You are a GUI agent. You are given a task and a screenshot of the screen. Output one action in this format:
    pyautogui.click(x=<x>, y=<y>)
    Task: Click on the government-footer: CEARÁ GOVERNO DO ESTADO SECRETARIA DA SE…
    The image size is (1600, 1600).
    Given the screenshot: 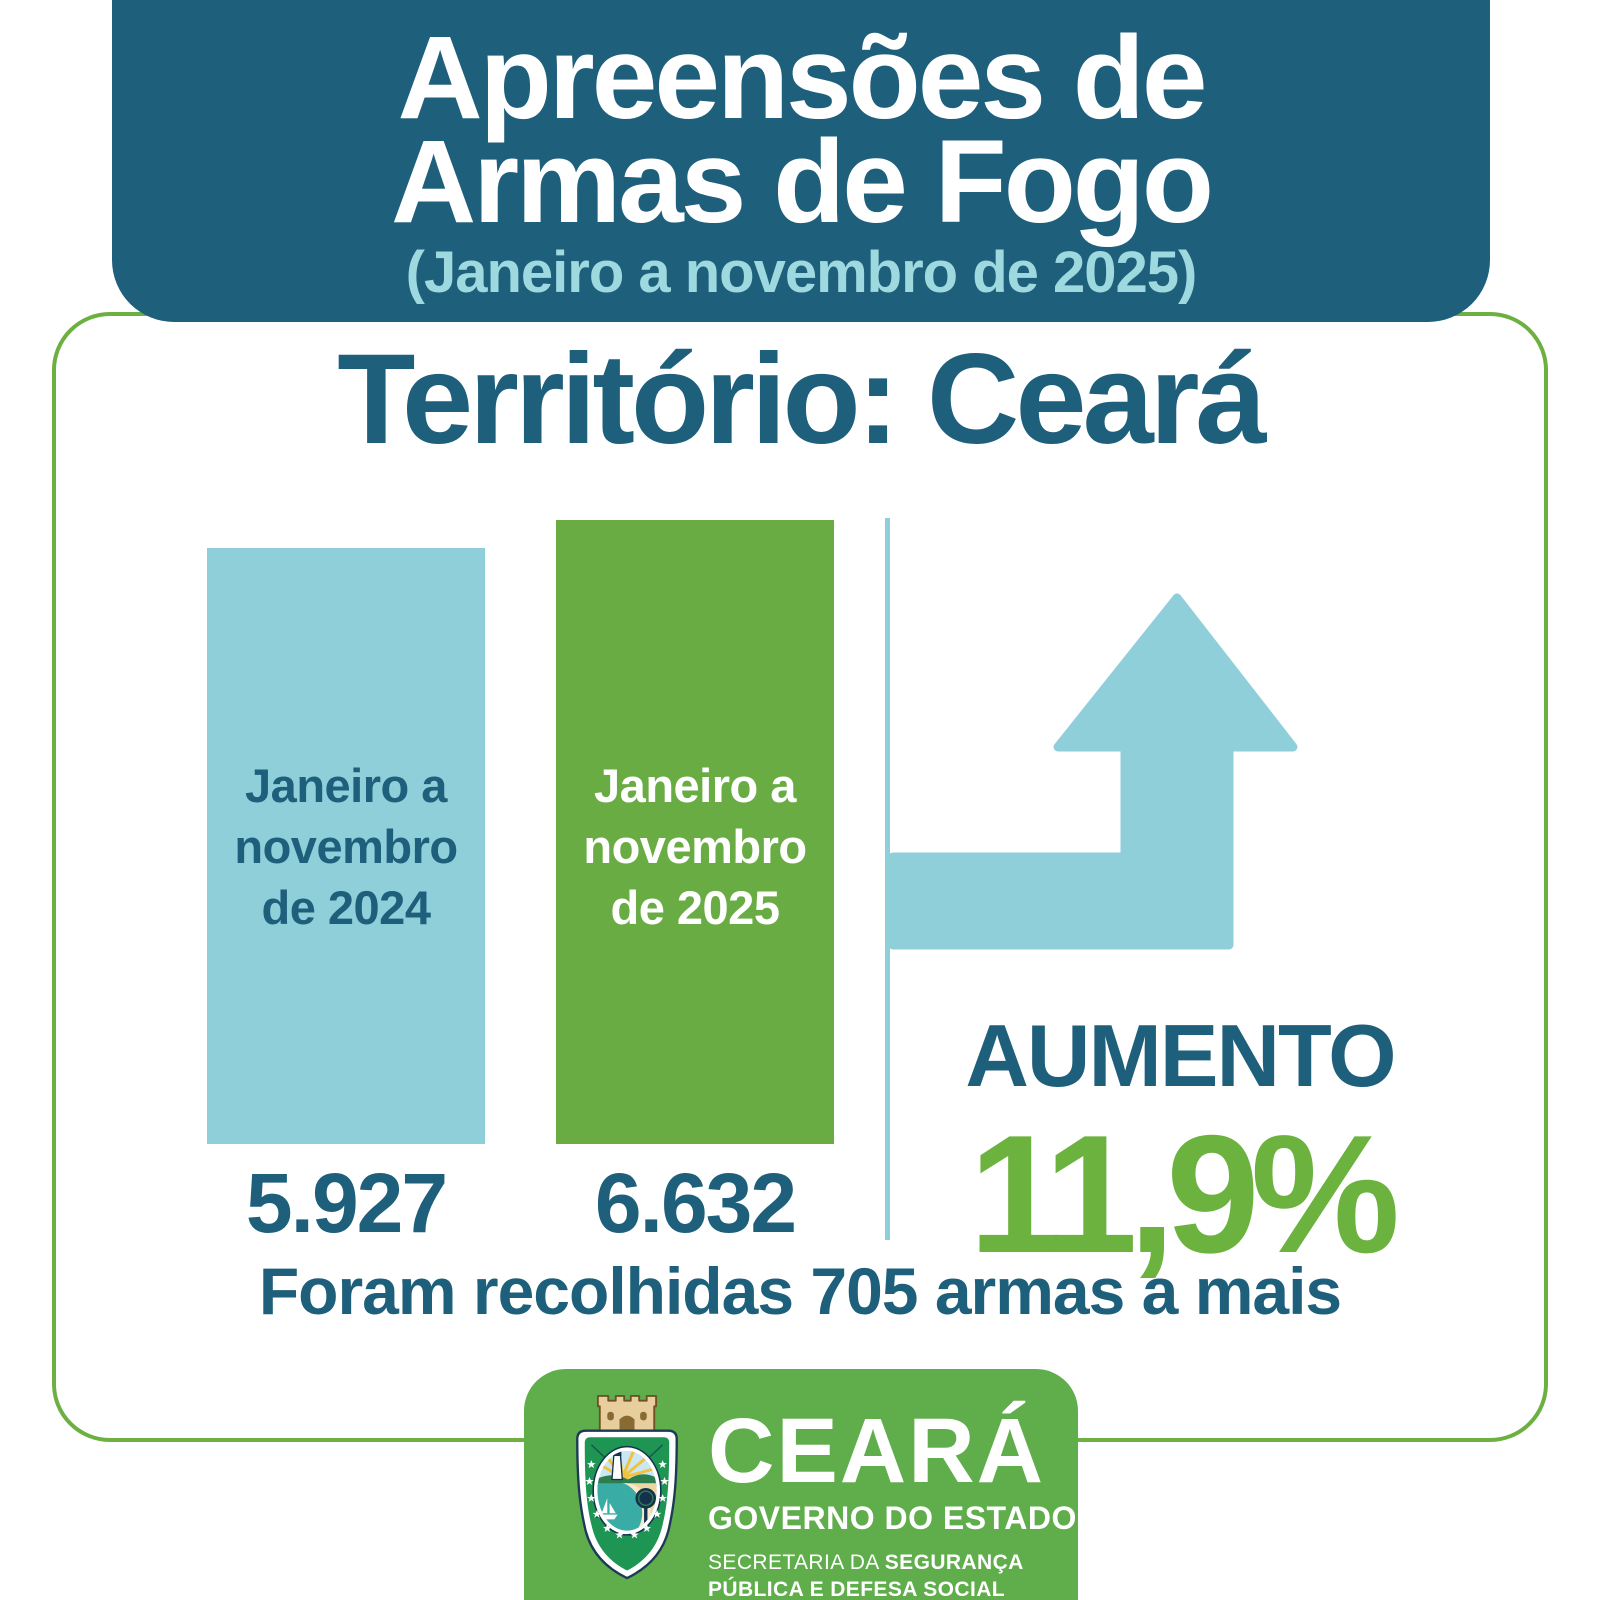 What is the action you would take?
    pyautogui.click(x=801, y=1484)
    